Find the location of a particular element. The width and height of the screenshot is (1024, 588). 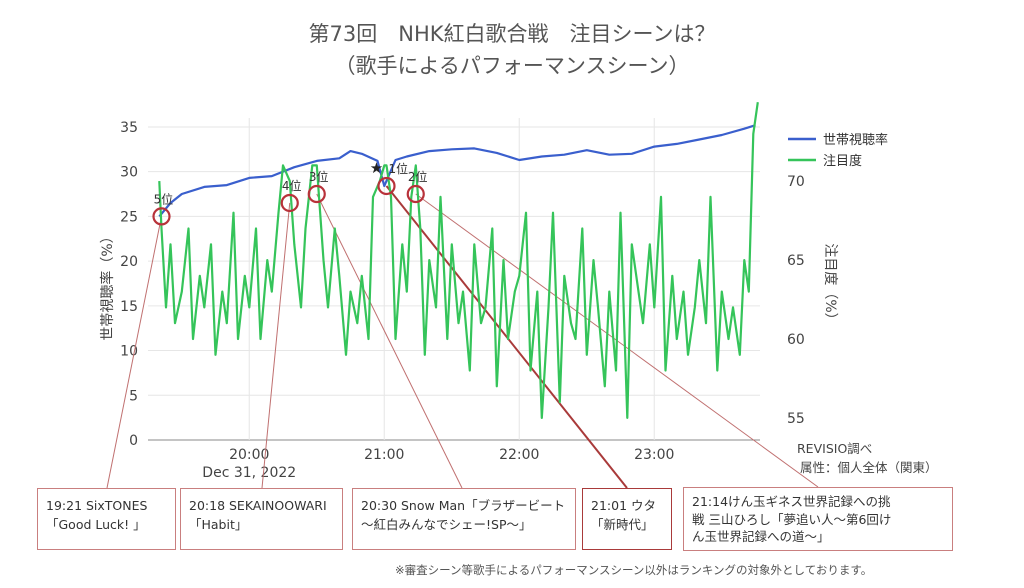

attribute-label: 属性：個人全体（関東） is located at coordinates (869, 467).